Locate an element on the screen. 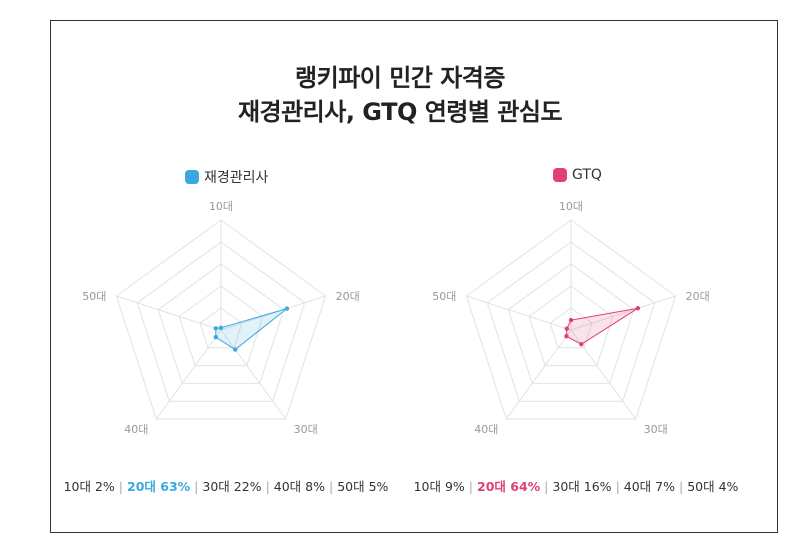 This screenshot has width=800, height=554. summary-line-1: 10대 2% | 20대 63% | 30대 22% | 40대 8% | 50대 5% is located at coordinates (226, 485).